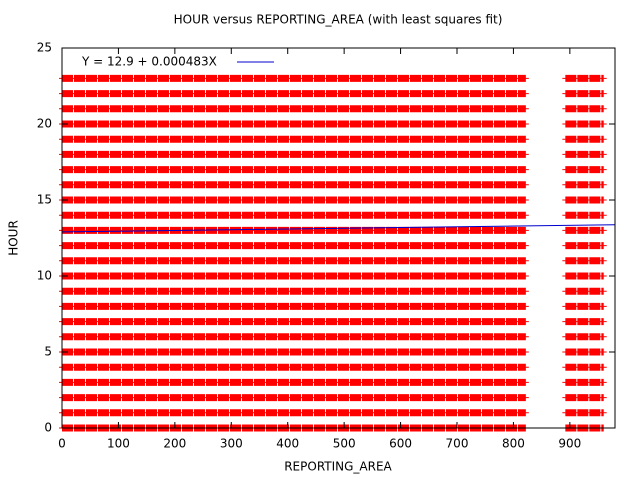 The width and height of the screenshot is (640, 480). Describe the element at coordinates (48, 428) in the screenshot. I see `y-tick-label: 0` at that location.